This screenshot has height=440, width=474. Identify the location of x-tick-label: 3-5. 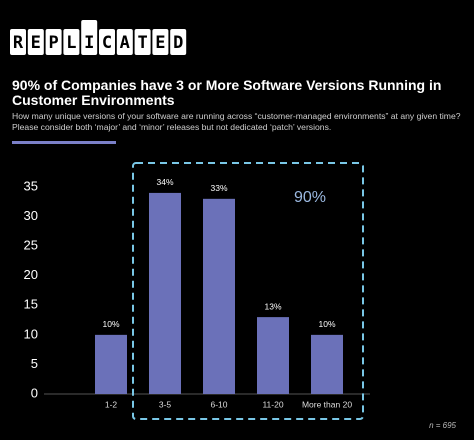
(165, 404).